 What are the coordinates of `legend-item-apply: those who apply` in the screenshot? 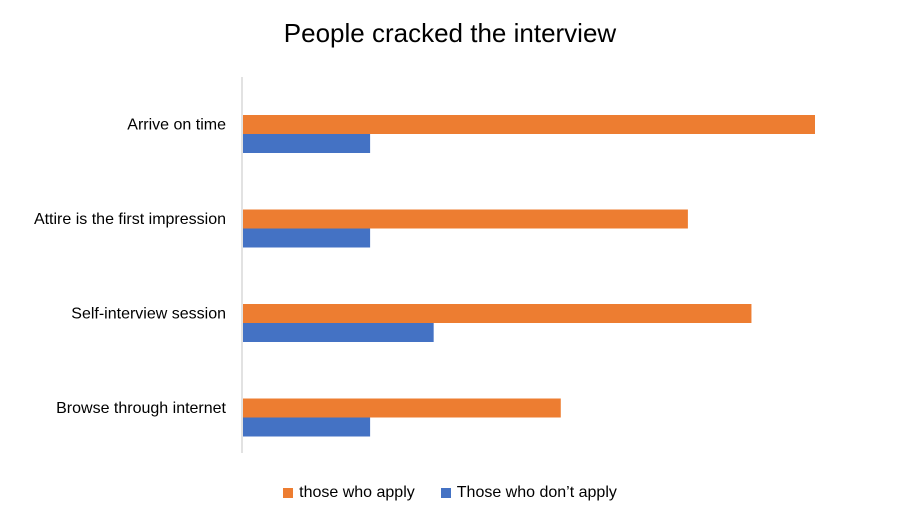 It's located at (349, 493).